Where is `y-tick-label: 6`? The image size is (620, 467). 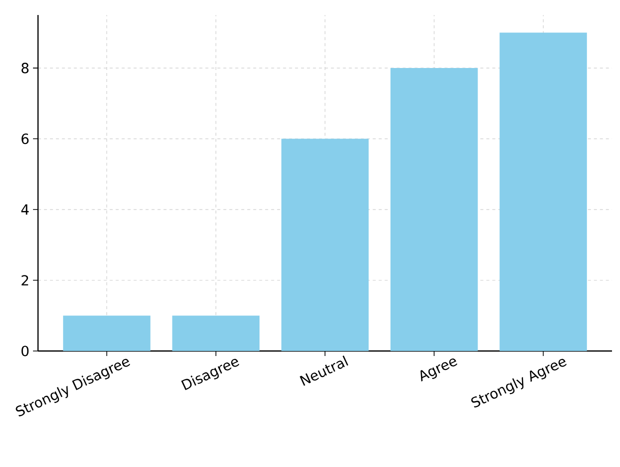 y-tick-label: 6 is located at coordinates (25, 139).